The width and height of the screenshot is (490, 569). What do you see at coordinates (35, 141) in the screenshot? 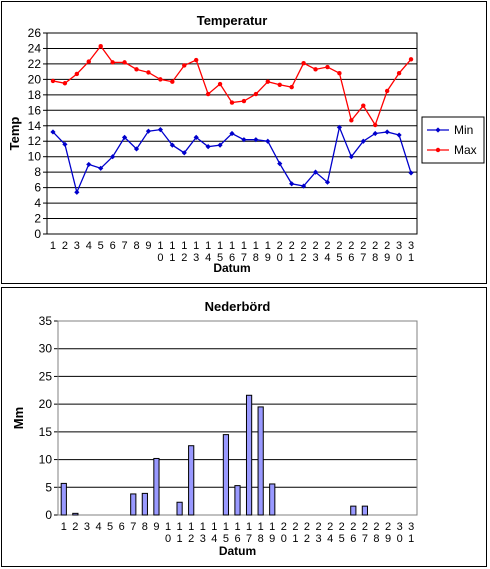
I see `y-tick-label: 12` at bounding box center [35, 141].